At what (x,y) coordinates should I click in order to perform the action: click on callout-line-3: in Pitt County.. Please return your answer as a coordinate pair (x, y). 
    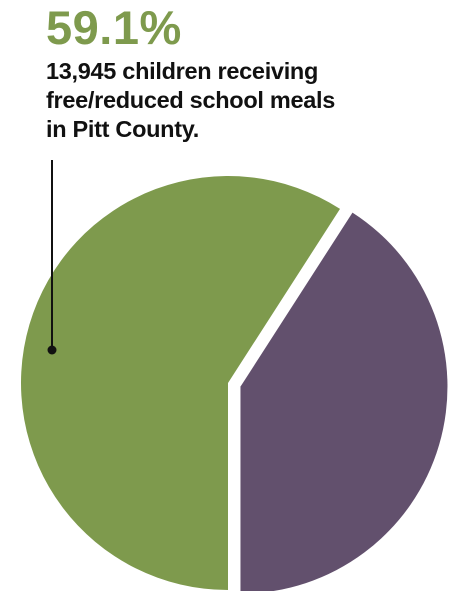
    Looking at the image, I should click on (123, 129).